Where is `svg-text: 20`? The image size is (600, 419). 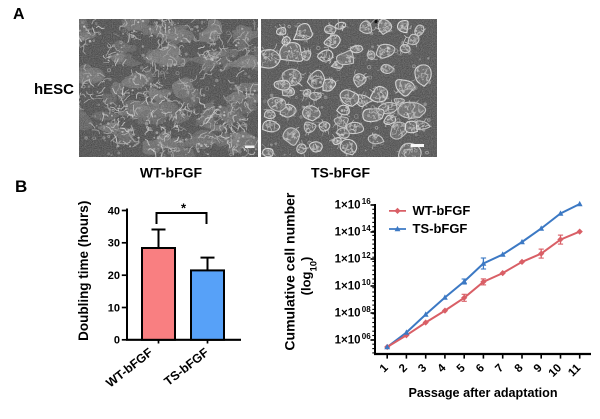 svg-text: 20 is located at coordinates (114, 276).